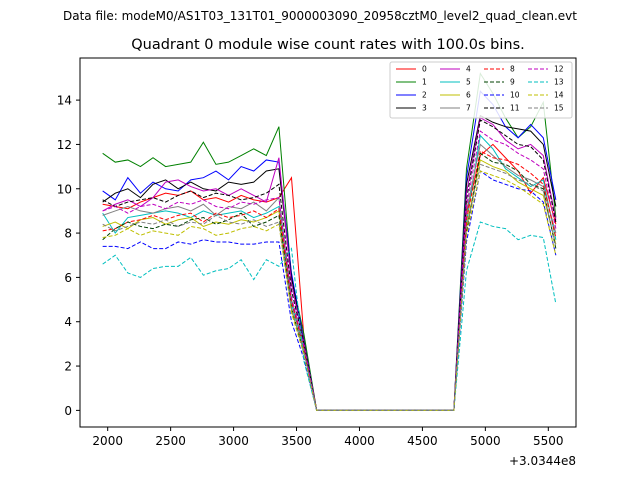 The height and width of the screenshot is (484, 640). What do you see at coordinates (559, 82) in the screenshot?
I see `legend-label-13: 13` at bounding box center [559, 82].